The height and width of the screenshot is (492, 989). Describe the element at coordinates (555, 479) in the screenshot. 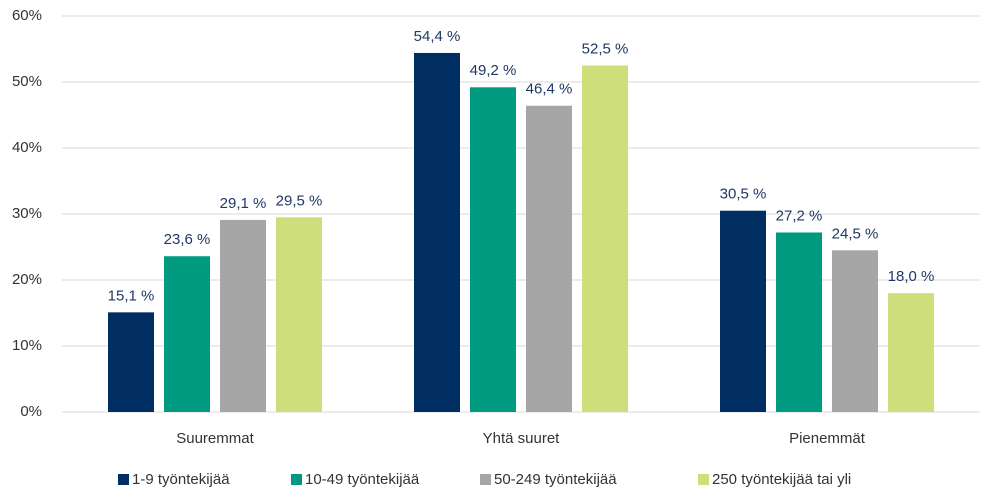

I see `legend-label: 50-249 työntekijää` at that location.